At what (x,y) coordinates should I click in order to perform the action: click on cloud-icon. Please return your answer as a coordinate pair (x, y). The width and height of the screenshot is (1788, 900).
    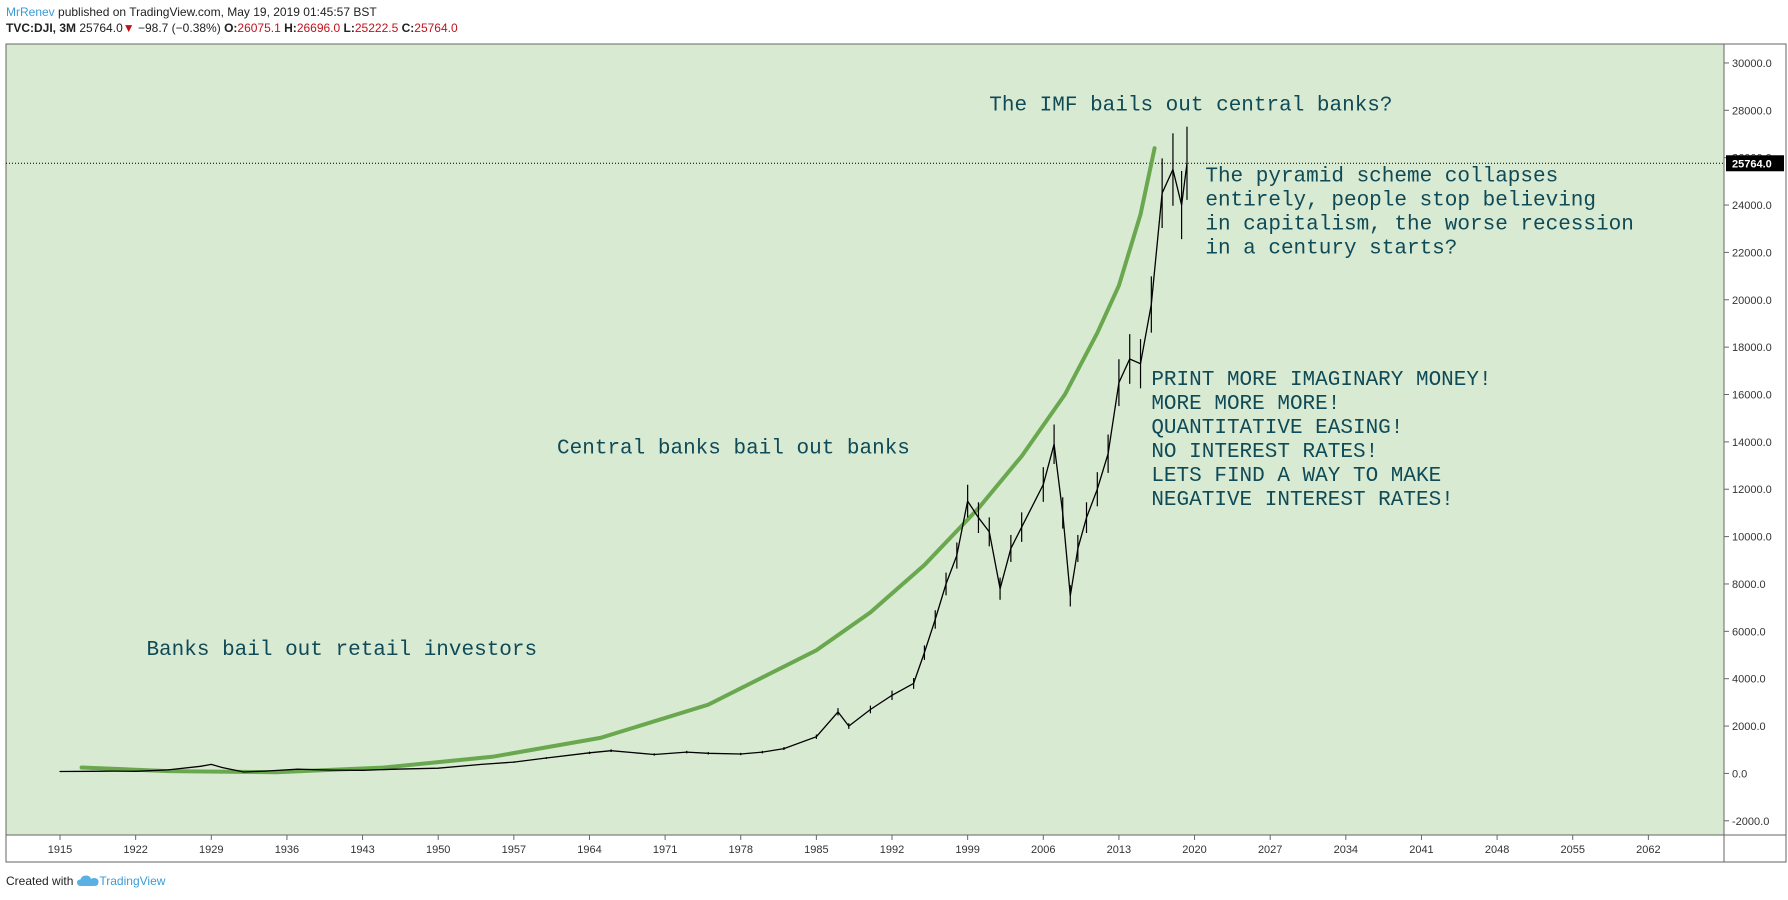
    Looking at the image, I should click on (88, 880).